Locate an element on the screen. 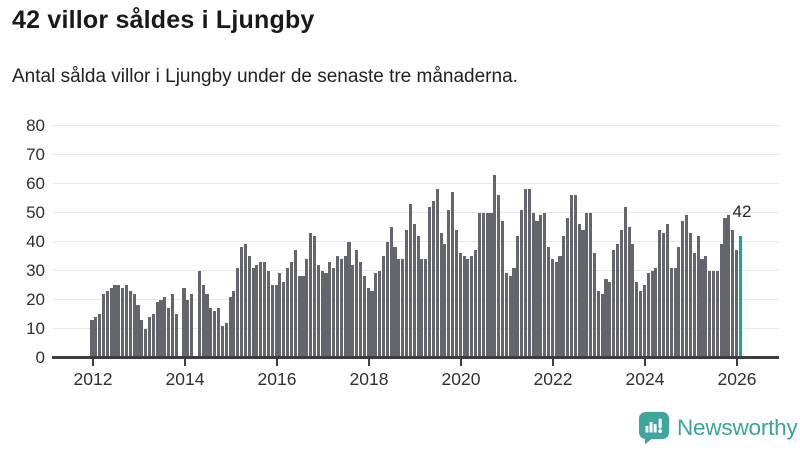 This screenshot has width=800, height=450. y-axis-tick-label: 10 is located at coordinates (35, 328).